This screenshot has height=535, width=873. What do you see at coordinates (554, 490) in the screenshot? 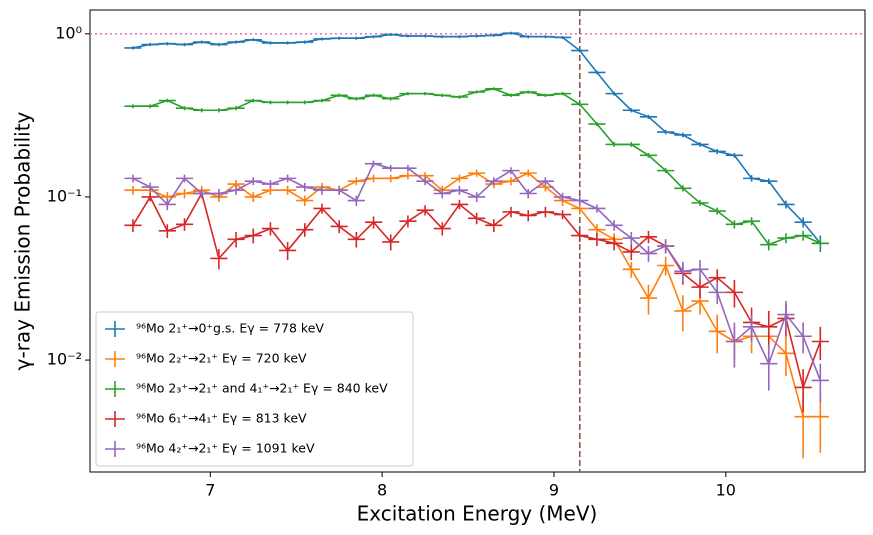
I see `x-tick-label: 9` at bounding box center [554, 490].